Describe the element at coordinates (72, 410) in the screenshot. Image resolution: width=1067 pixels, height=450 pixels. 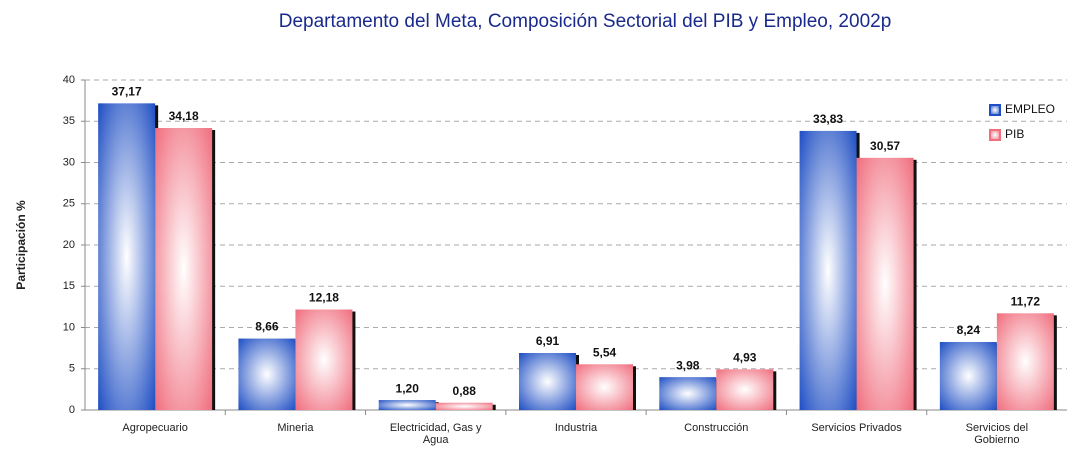
I see `y-tick-label: 0` at that location.